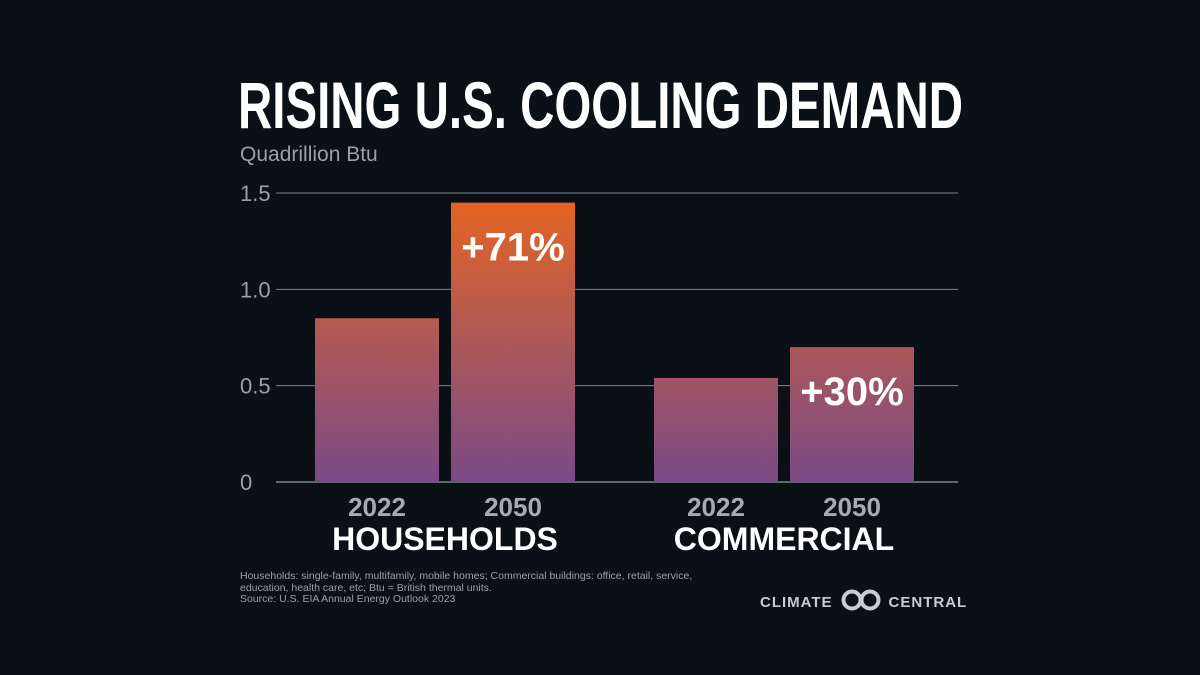 The height and width of the screenshot is (675, 1200). Describe the element at coordinates (255, 289) in the screenshot. I see `y-tick-label: 1.0` at that location.